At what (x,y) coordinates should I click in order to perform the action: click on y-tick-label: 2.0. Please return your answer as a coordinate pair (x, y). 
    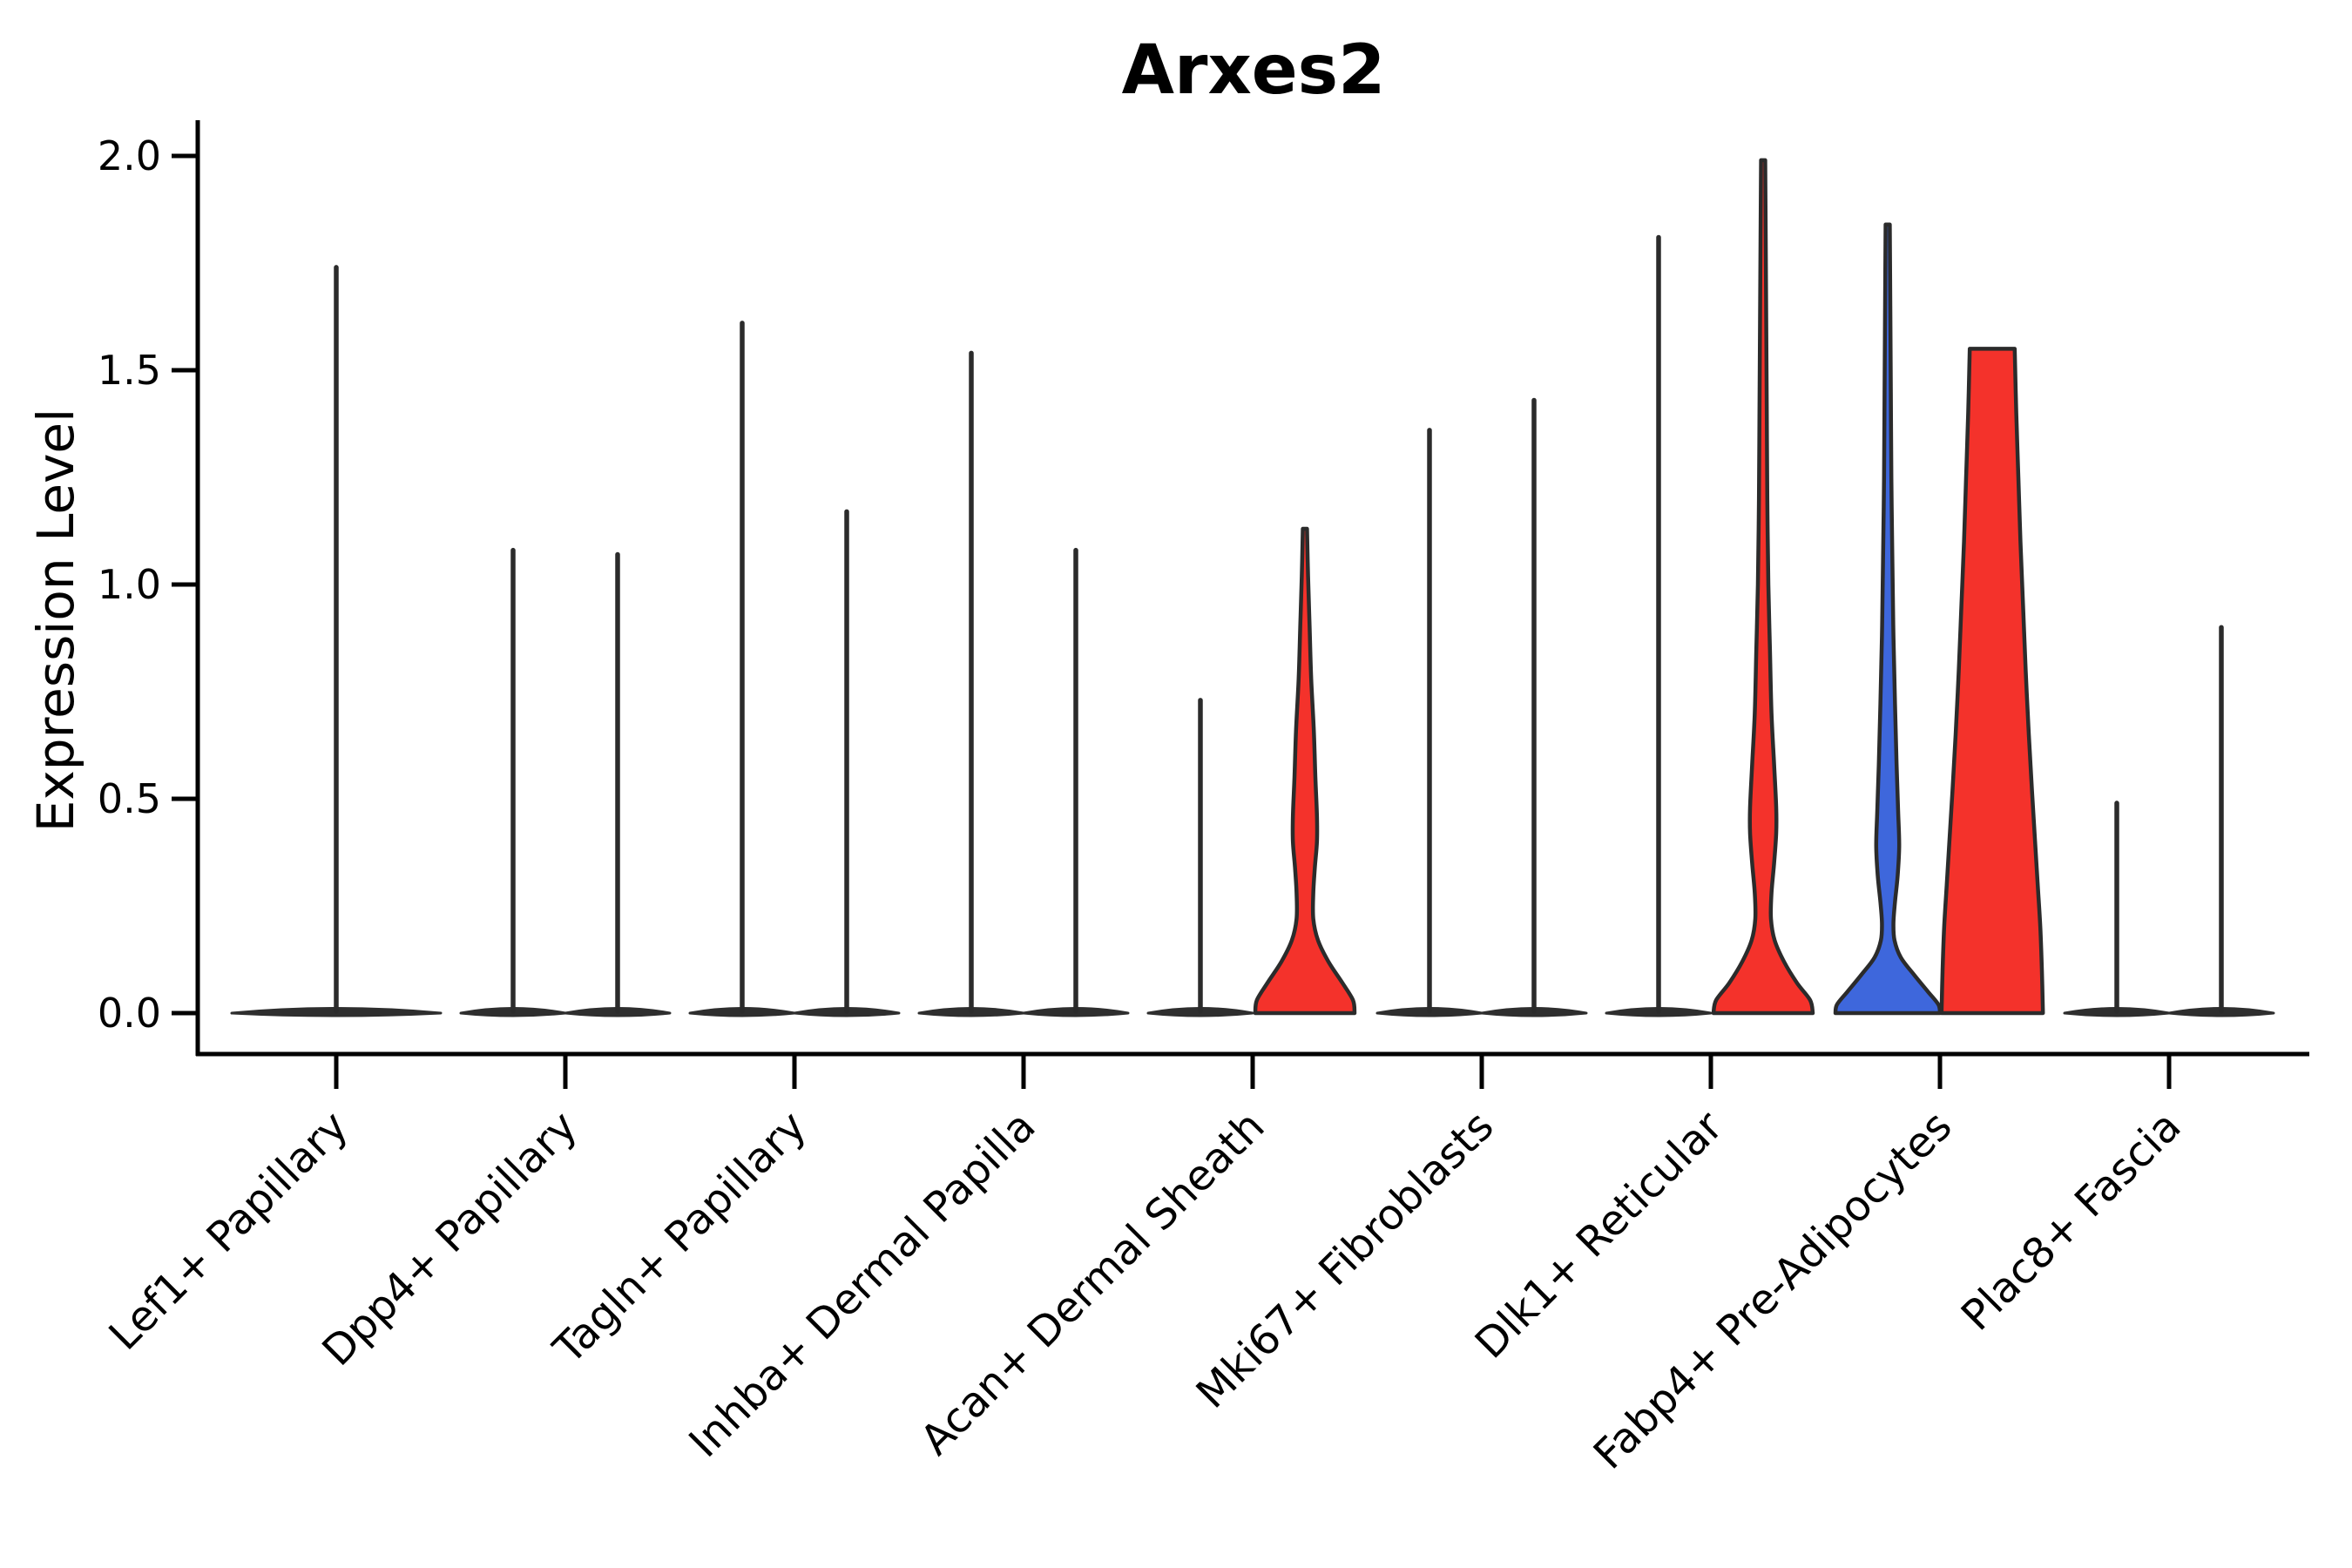
    Looking at the image, I should click on (129, 155).